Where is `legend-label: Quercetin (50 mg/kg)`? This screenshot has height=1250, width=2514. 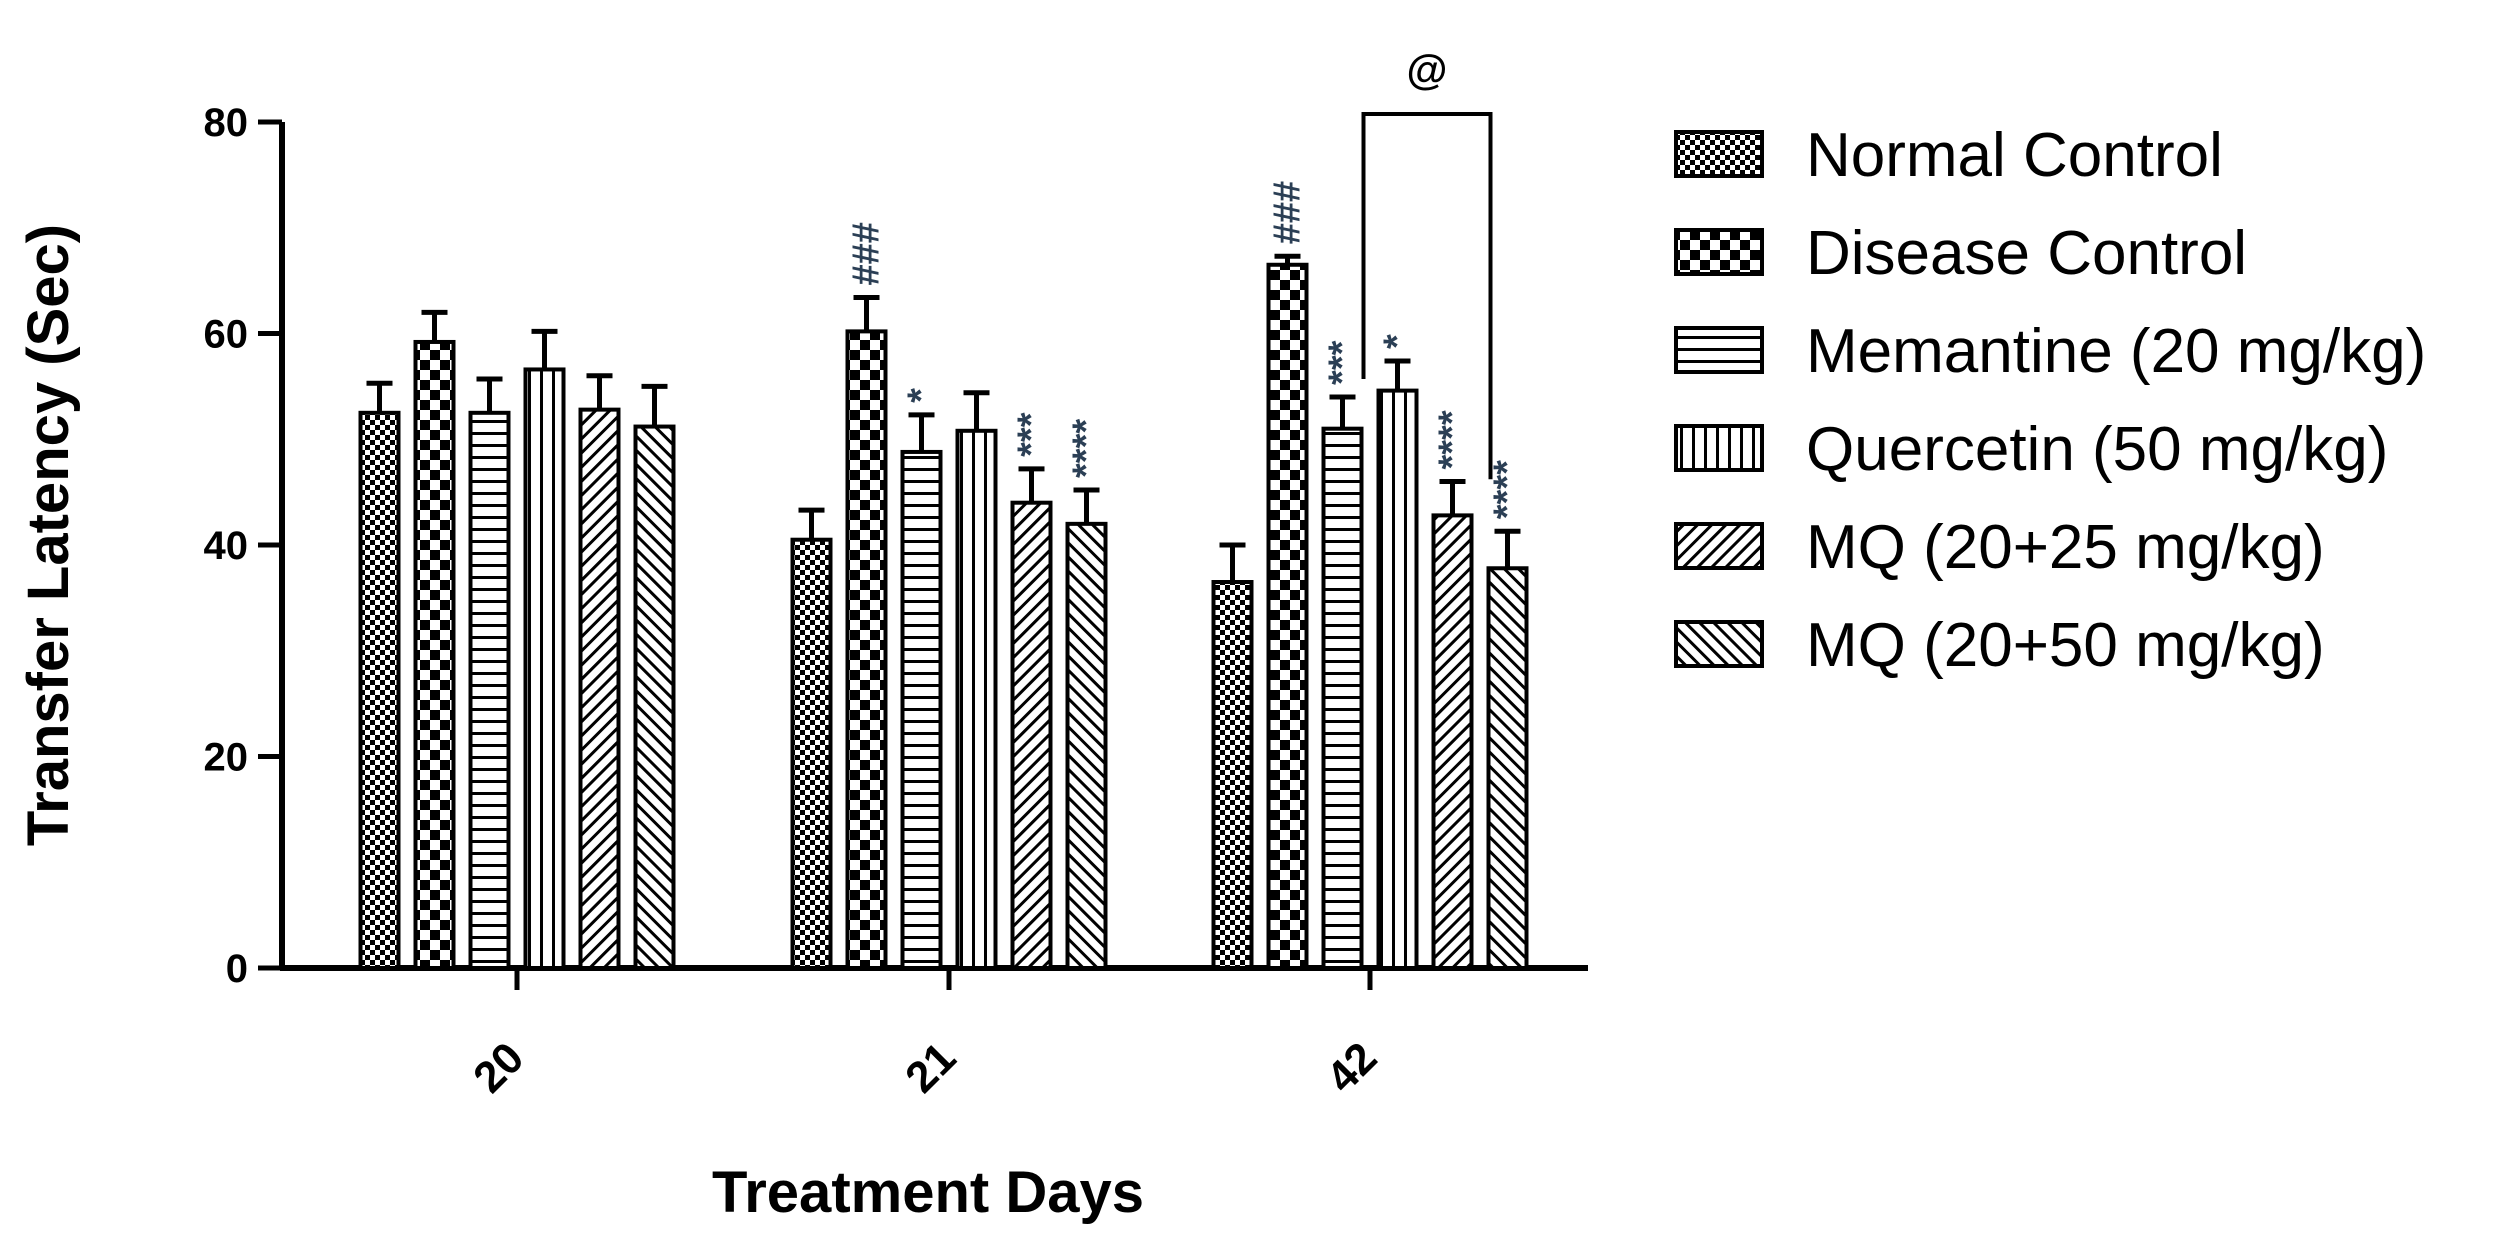
legend-label: Quercetin (50 mg/kg) is located at coordinates (2097, 449).